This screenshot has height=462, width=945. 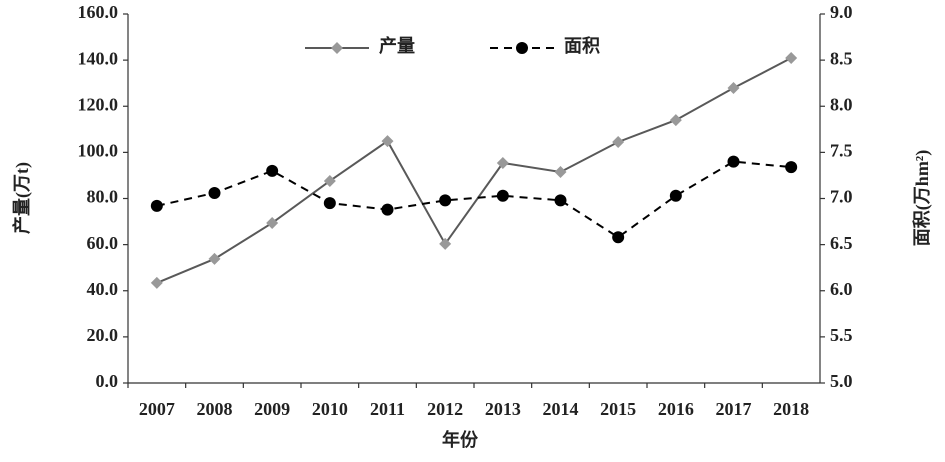 What do you see at coordinates (474, 199) in the screenshot?
I see `series-line` at bounding box center [474, 199].